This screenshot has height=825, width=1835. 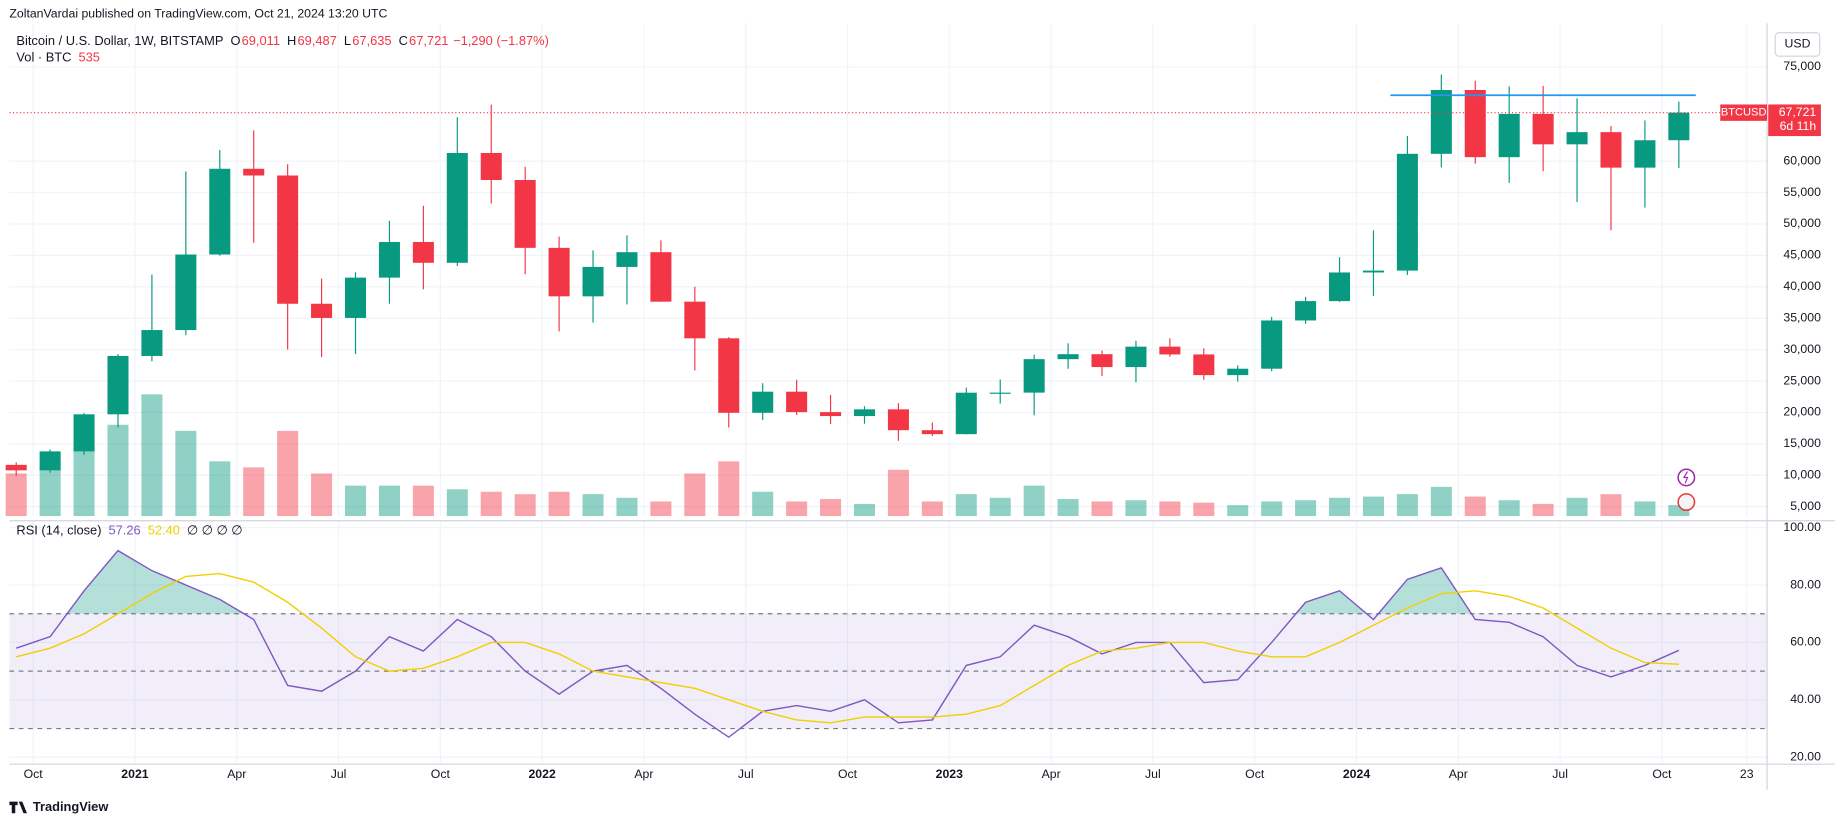 What do you see at coordinates (1802, 255) in the screenshot?
I see `y-tick-label: 45,000` at bounding box center [1802, 255].